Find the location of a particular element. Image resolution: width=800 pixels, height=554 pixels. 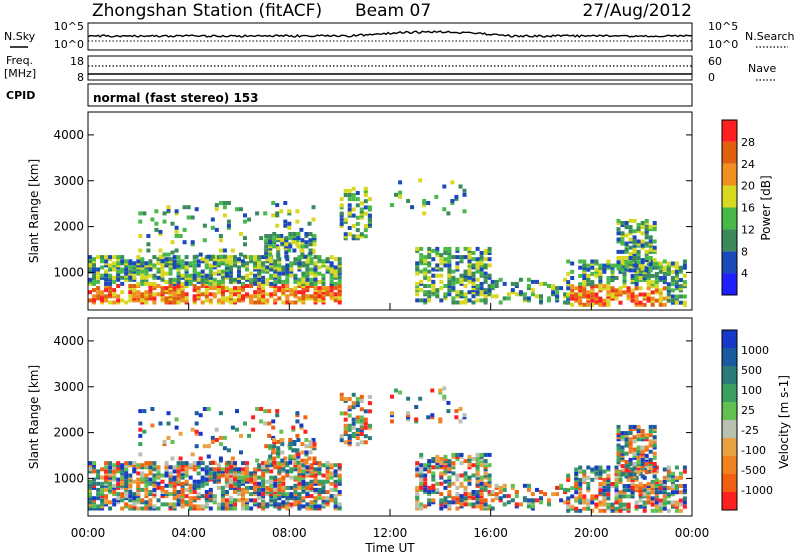

freq-trace is located at coordinates (390, 70).